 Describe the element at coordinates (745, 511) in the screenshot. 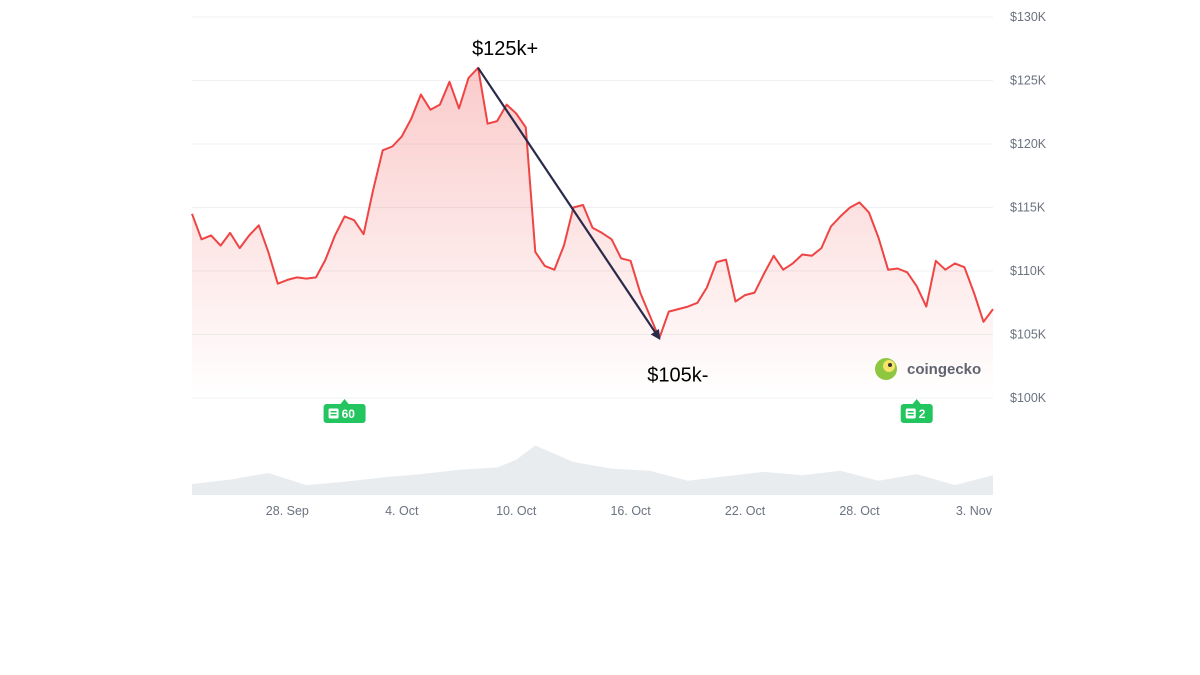

I see `x-tick-label: 22. Oct` at that location.